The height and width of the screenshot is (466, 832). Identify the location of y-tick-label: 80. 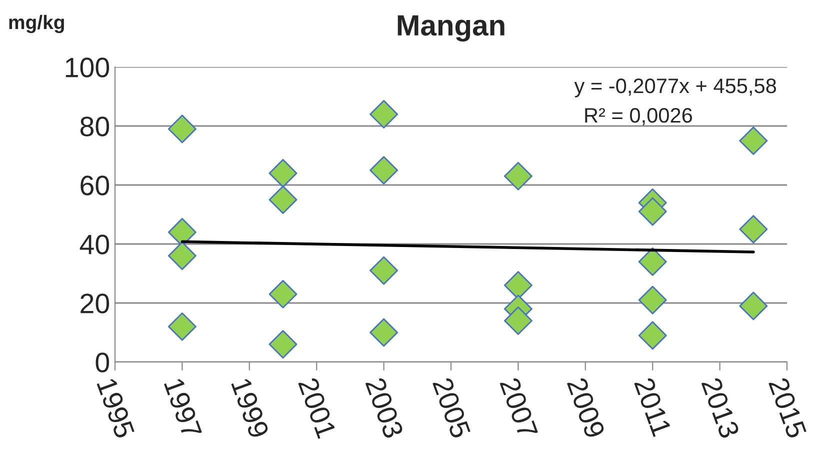
(95, 126).